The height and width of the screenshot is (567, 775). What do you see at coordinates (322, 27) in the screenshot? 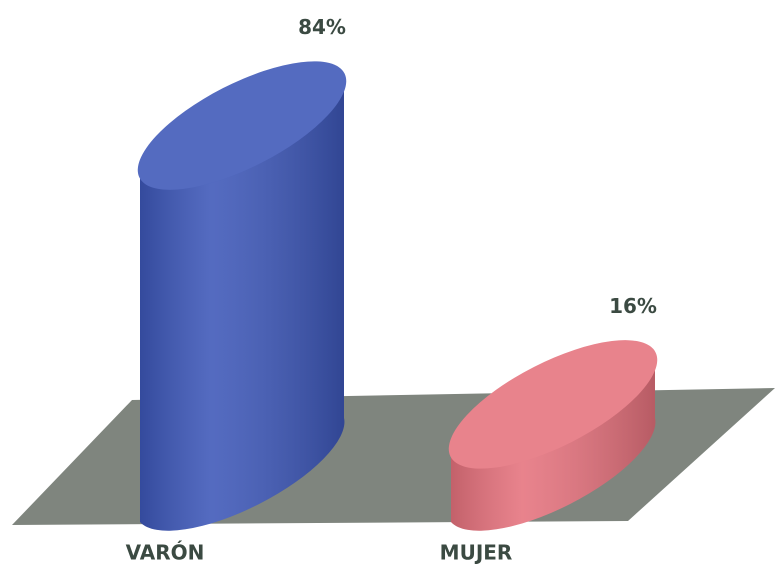
I see `value-label: 84%` at bounding box center [322, 27].